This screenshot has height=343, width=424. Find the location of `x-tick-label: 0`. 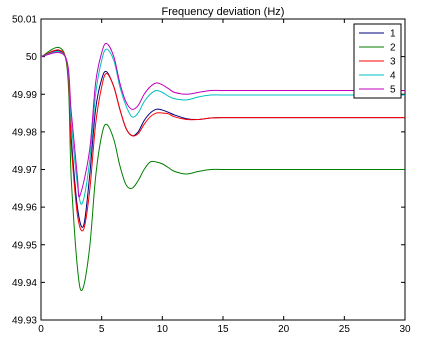

x-tick-label: 0 is located at coordinates (41, 329).